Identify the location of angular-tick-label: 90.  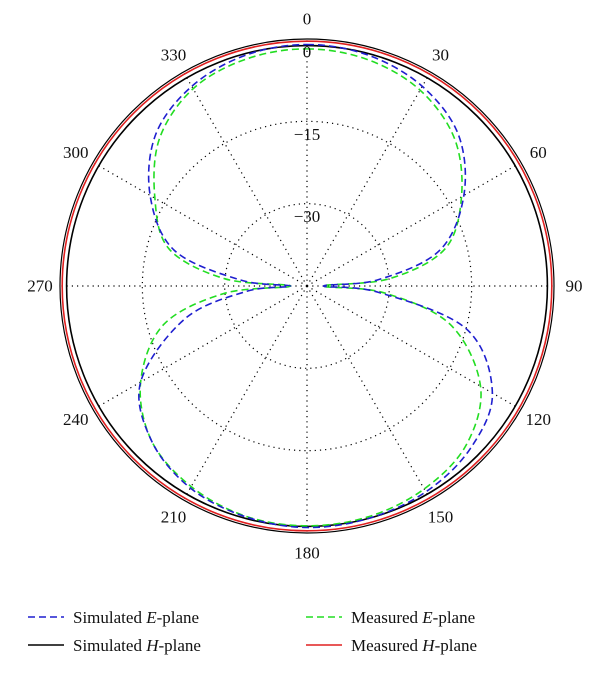
(574, 286).